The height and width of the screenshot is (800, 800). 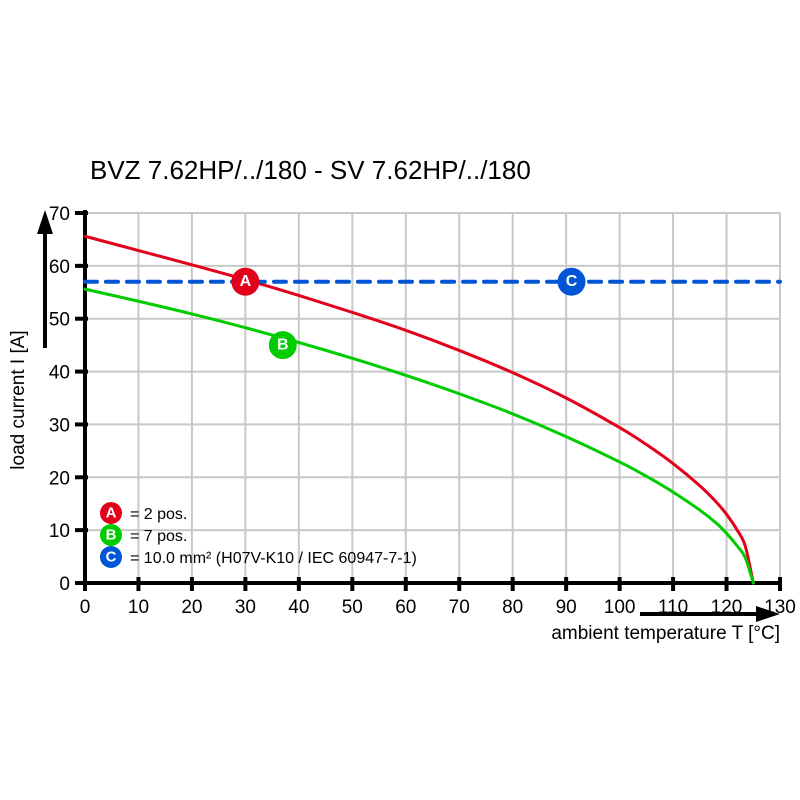 What do you see at coordinates (59, 373) in the screenshot?
I see `y-axis-tick-label: 40` at bounding box center [59, 373].